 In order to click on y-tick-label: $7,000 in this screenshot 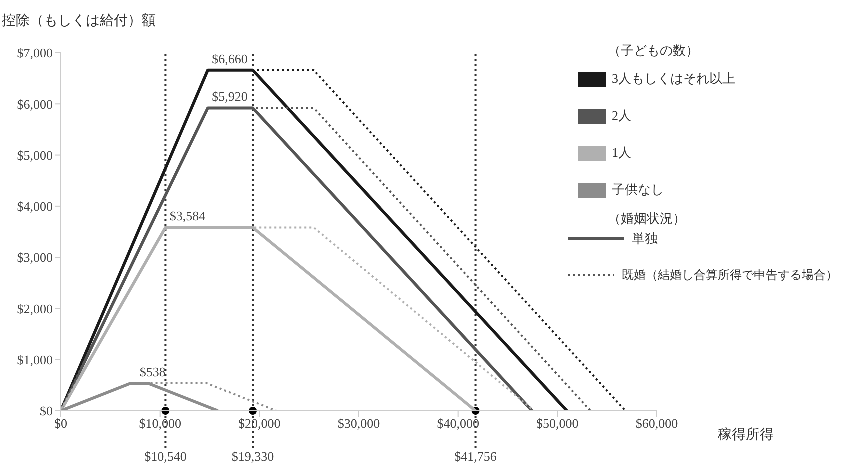, I will do `click(35, 53)`.